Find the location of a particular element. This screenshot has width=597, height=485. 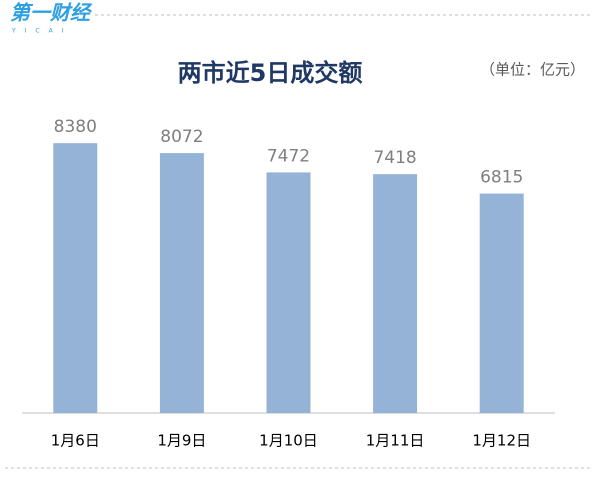

x-tick-label: 1月12日 is located at coordinates (501, 441).